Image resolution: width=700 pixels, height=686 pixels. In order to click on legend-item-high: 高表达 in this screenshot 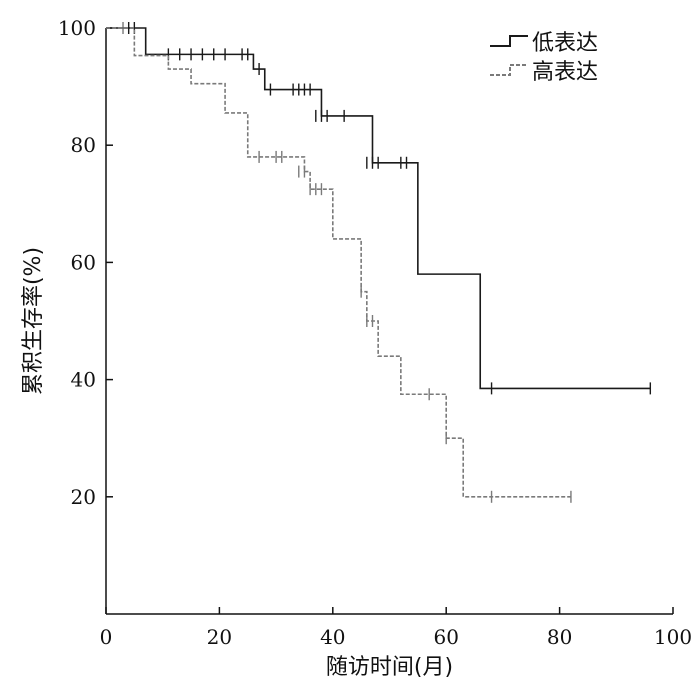, I will do `click(544, 72)`.